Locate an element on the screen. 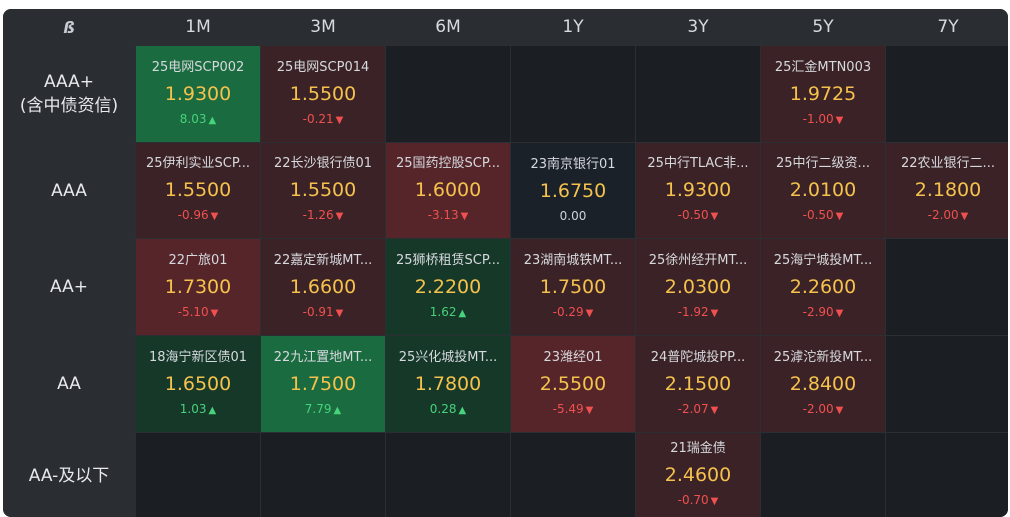  bond-name: 23南京银行01 is located at coordinates (573, 164).